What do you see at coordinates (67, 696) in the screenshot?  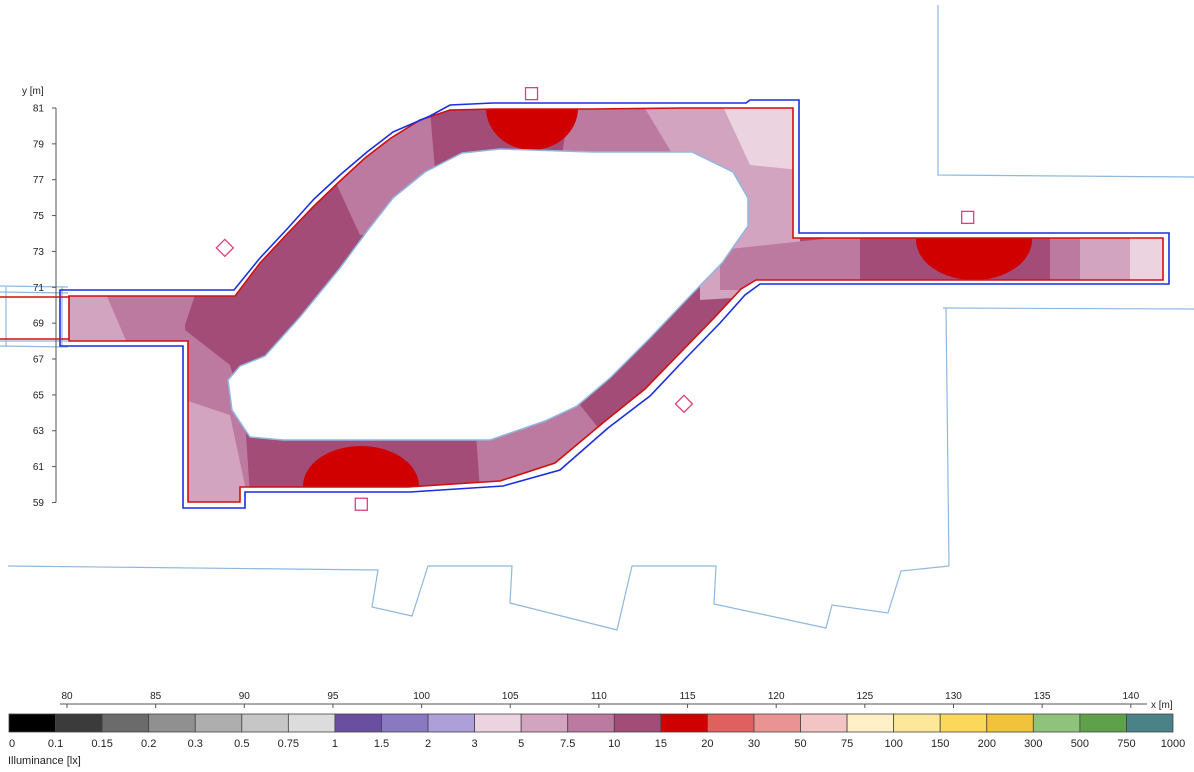 I see `x-tick-label: 80` at bounding box center [67, 696].